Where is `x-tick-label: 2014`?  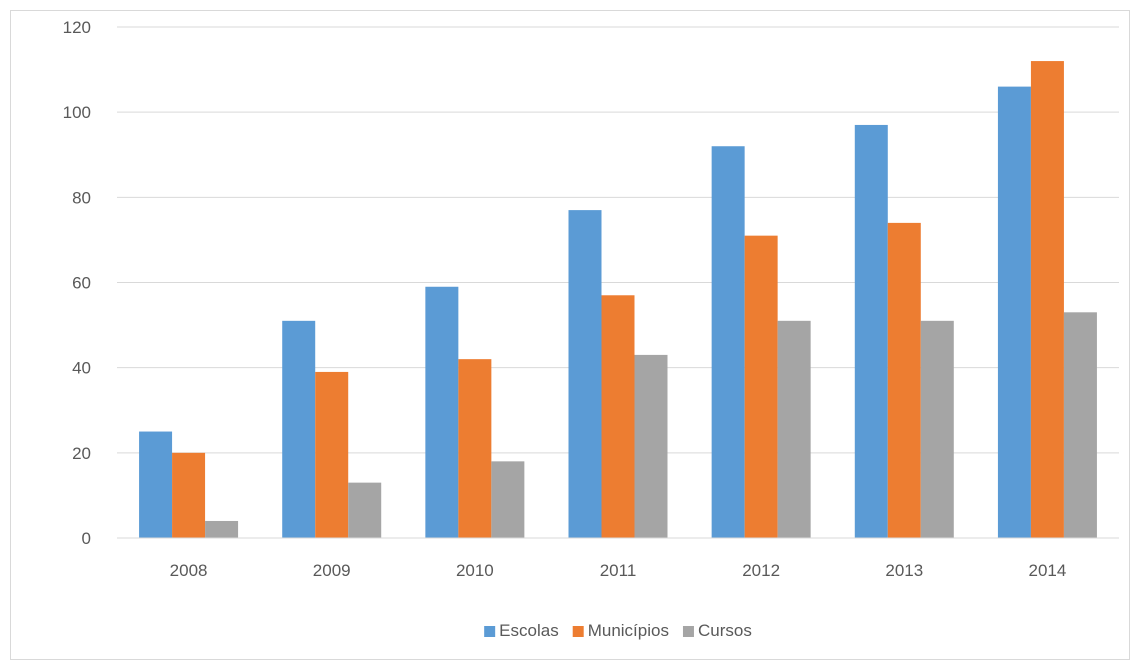 x-tick-label: 2014 is located at coordinates (1048, 570).